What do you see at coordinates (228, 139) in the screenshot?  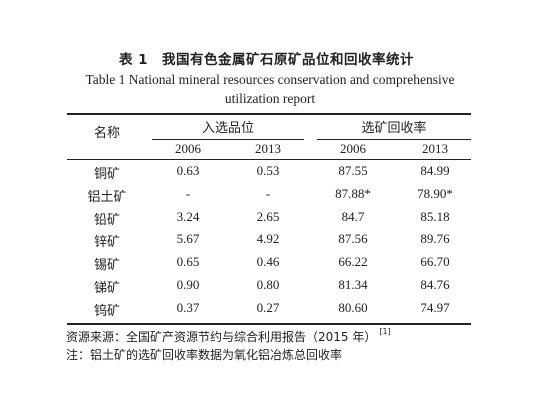 I see `group-underline-grade` at bounding box center [228, 139].